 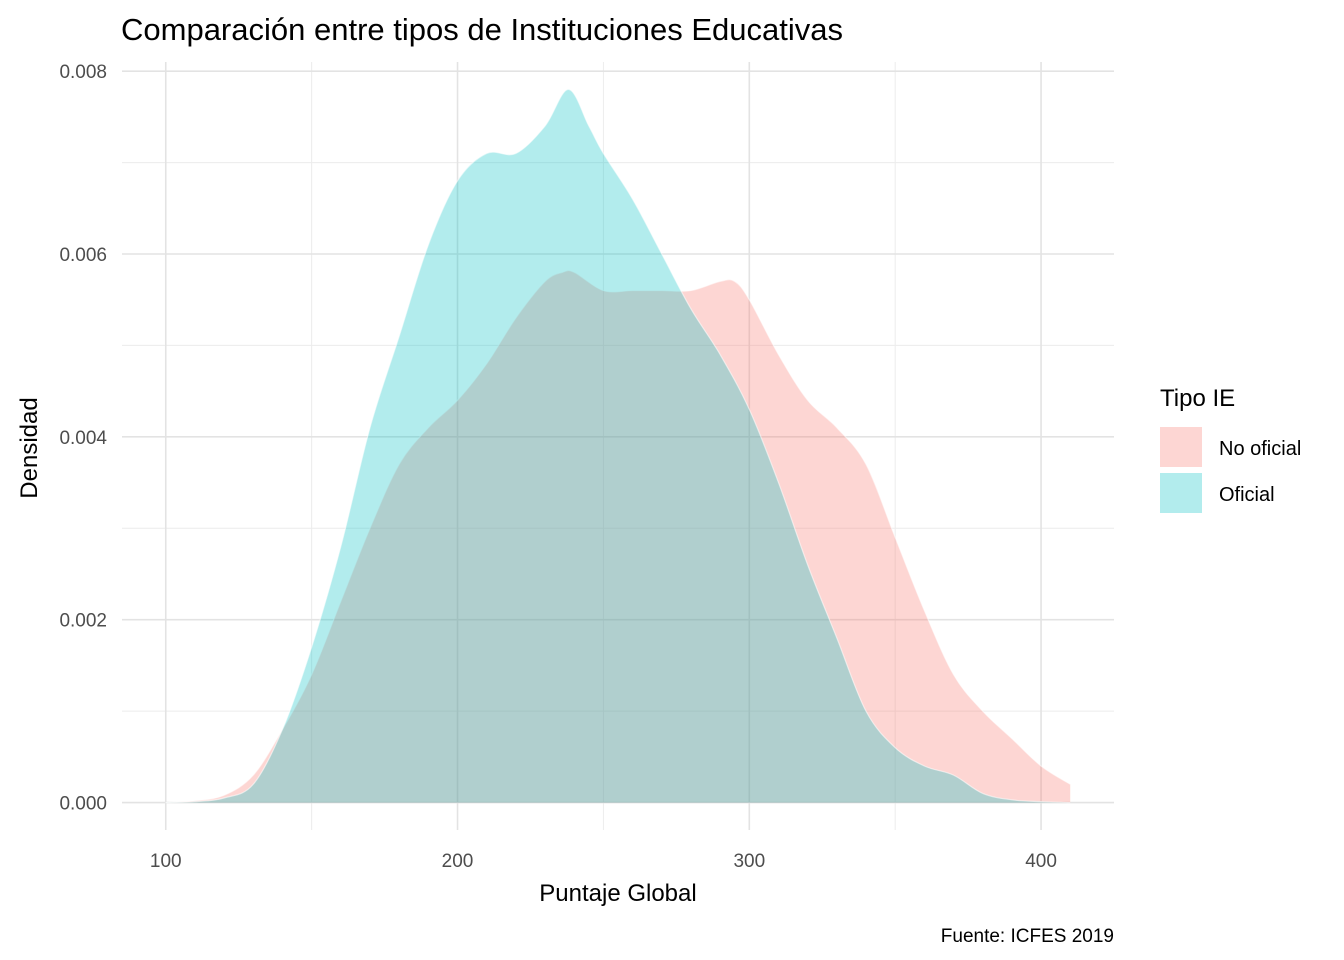 I want to click on legend-label-oficial: Oficial, so click(x=1247, y=495).